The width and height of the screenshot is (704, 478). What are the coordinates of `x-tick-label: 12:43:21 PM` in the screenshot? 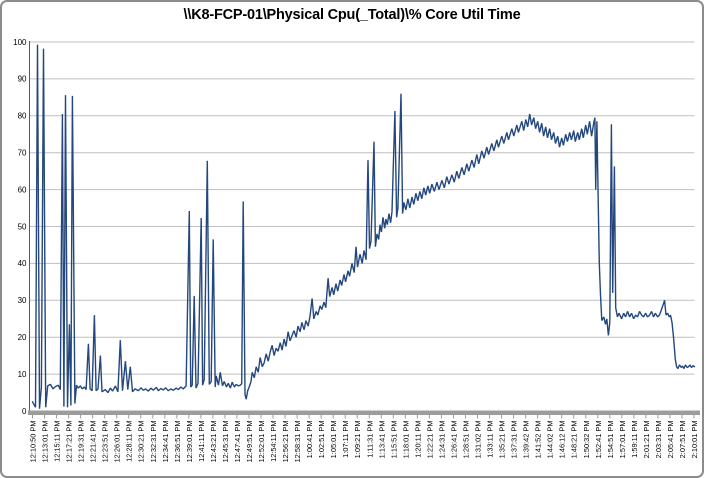 It's located at (213, 442).